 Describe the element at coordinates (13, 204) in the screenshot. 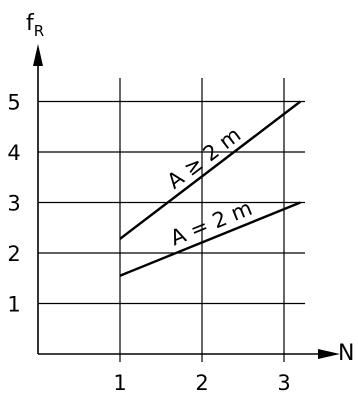

I see `y-tick-label-3: 3` at that location.